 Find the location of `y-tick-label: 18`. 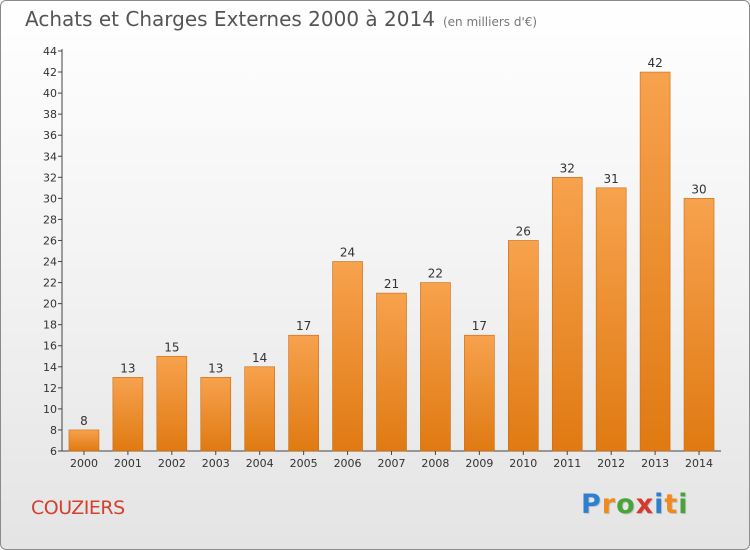

y-tick-label: 18 is located at coordinates (50, 325).